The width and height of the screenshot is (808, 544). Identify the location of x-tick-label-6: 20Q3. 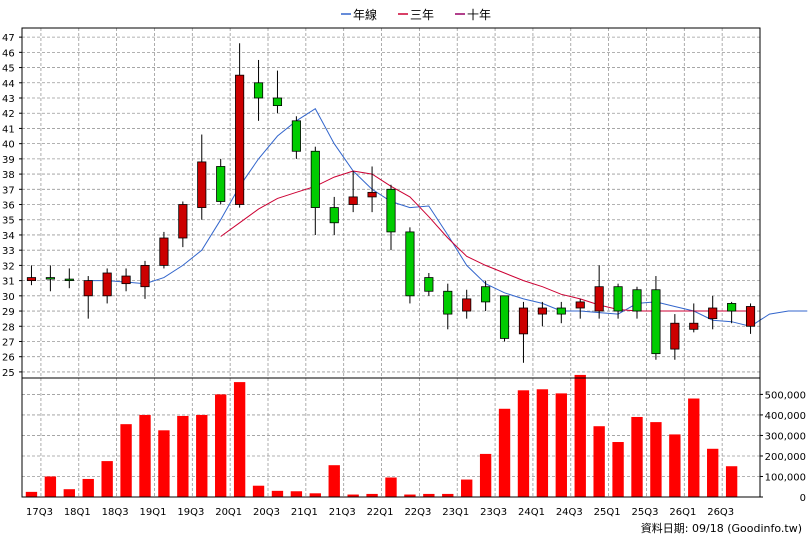
(266, 512).